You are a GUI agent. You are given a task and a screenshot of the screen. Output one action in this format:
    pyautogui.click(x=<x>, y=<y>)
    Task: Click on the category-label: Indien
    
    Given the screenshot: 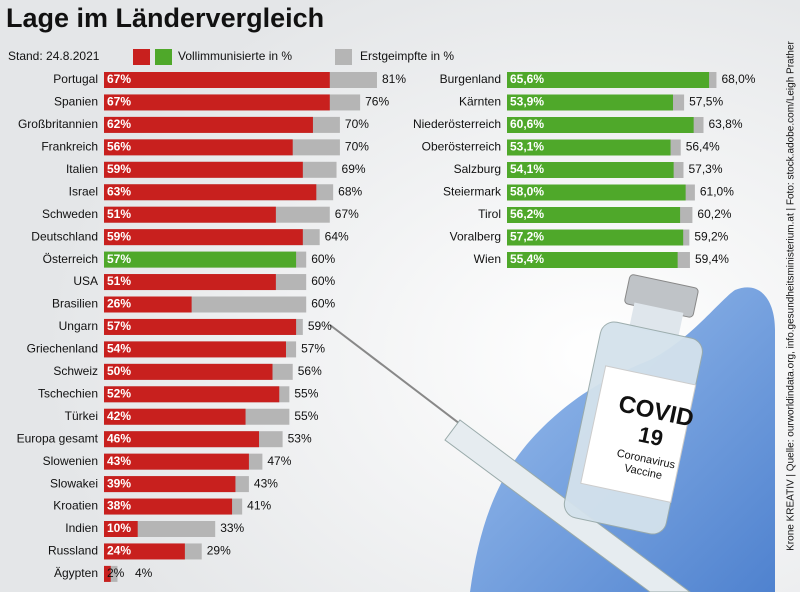 What is the action you would take?
    pyautogui.click(x=81, y=528)
    